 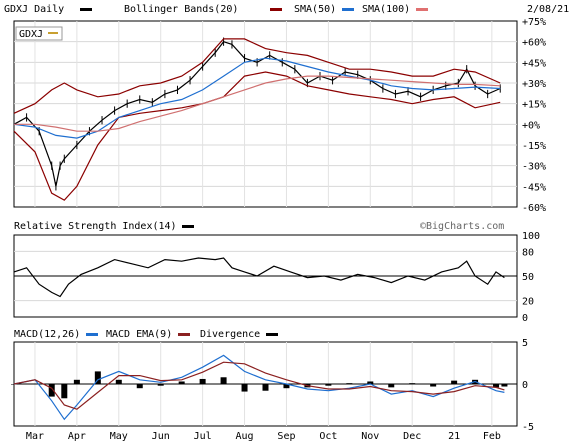 What do you see at coordinates (525, 343) in the screenshot?
I see `macd-y-tick-label: 5` at bounding box center [525, 343].